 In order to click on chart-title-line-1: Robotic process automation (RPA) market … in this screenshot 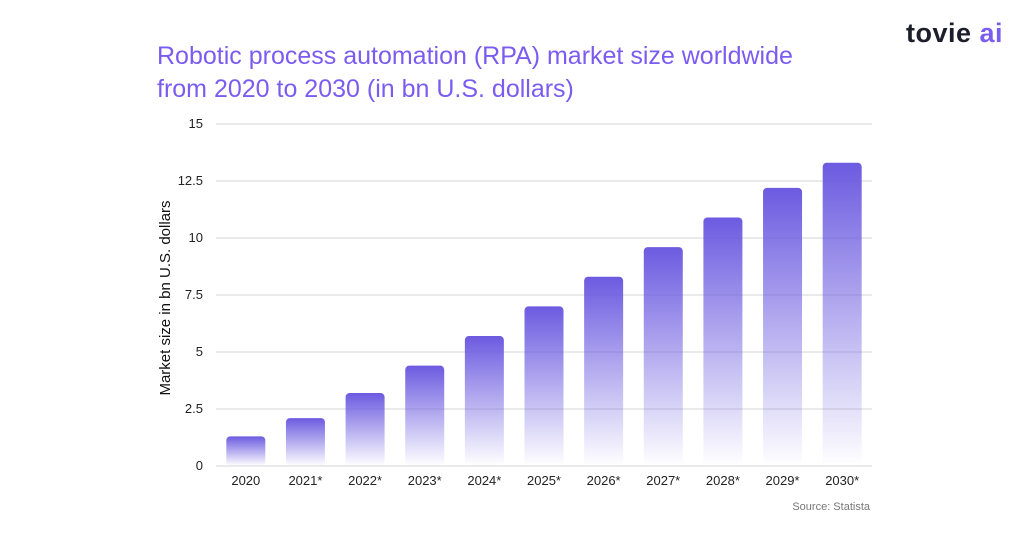, I will do `click(475, 56)`.